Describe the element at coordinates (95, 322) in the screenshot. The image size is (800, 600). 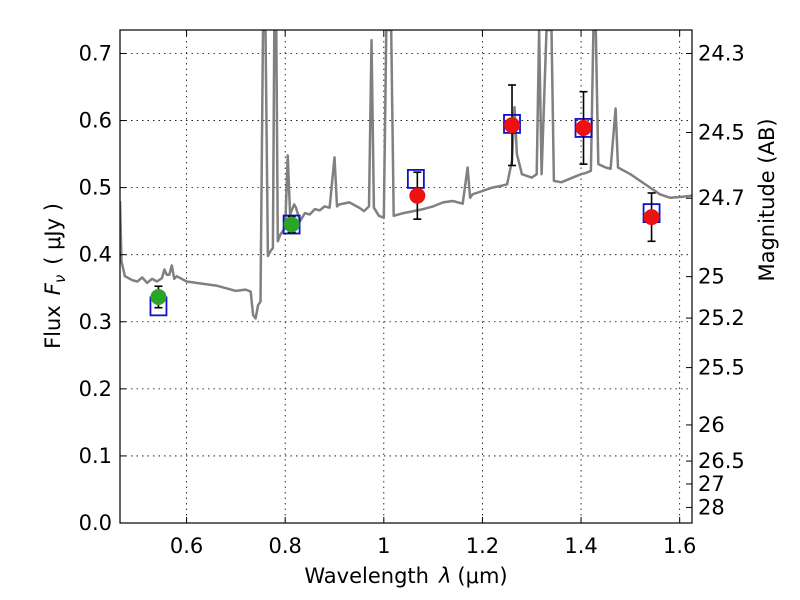
I see `y-tick-label: 0.3` at that location.